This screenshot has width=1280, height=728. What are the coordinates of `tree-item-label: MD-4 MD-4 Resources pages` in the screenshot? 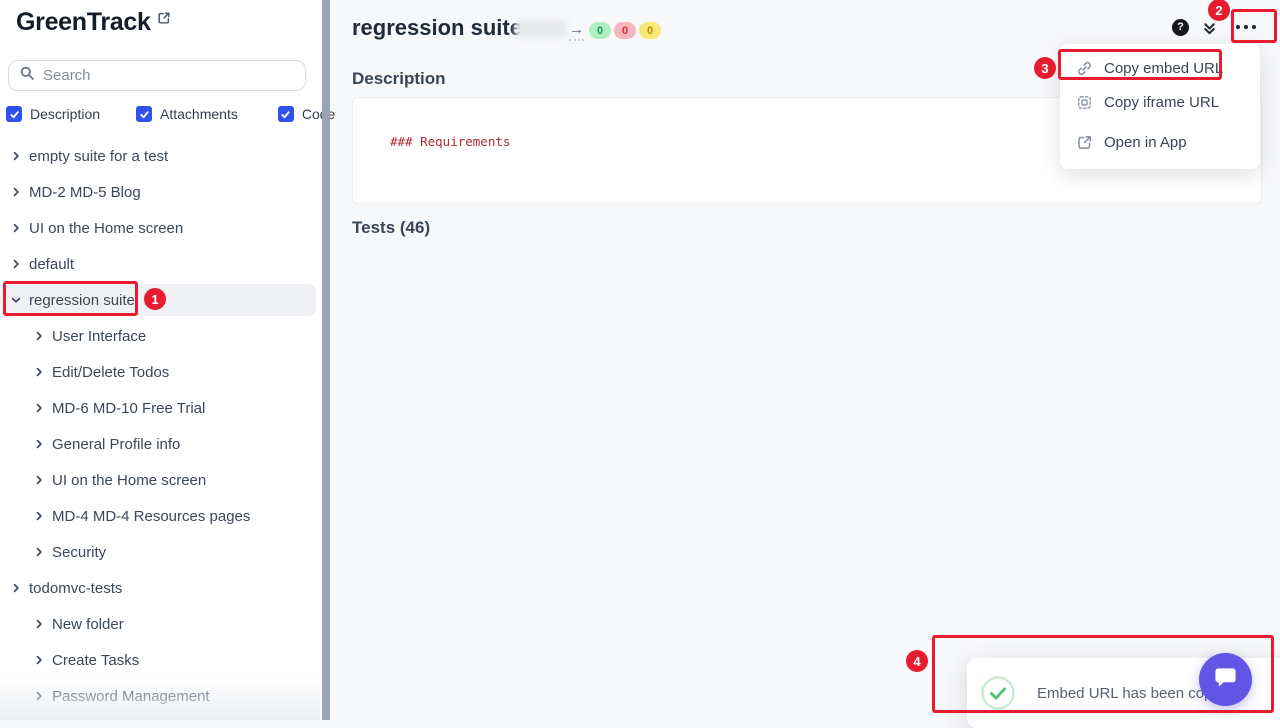 It's located at (151, 516).